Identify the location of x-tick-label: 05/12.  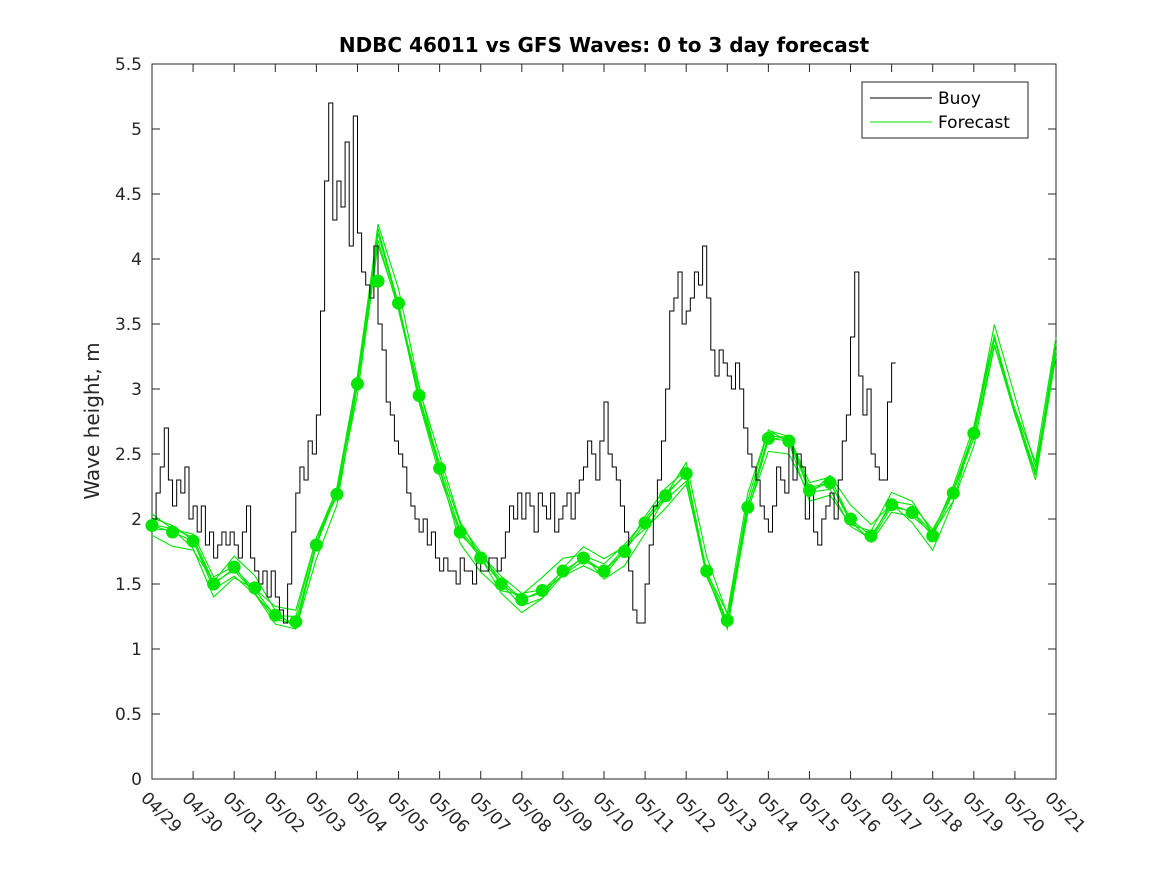
(695, 812).